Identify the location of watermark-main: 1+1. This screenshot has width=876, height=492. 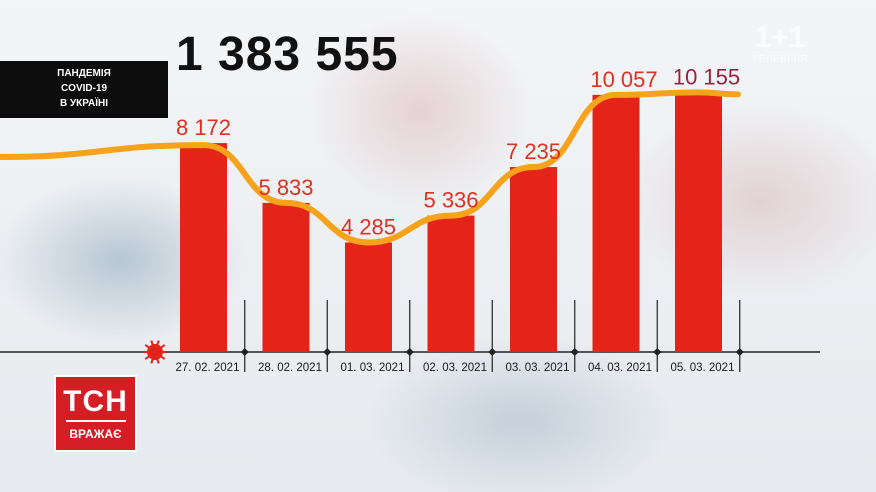
(780, 37).